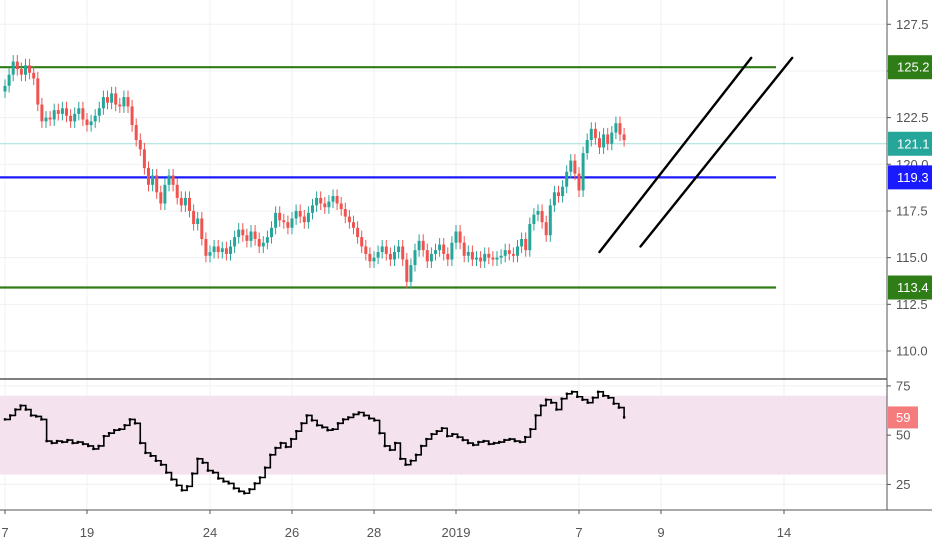  What do you see at coordinates (913, 287) in the screenshot?
I see `support-tag-label: 113.4` at bounding box center [913, 287].